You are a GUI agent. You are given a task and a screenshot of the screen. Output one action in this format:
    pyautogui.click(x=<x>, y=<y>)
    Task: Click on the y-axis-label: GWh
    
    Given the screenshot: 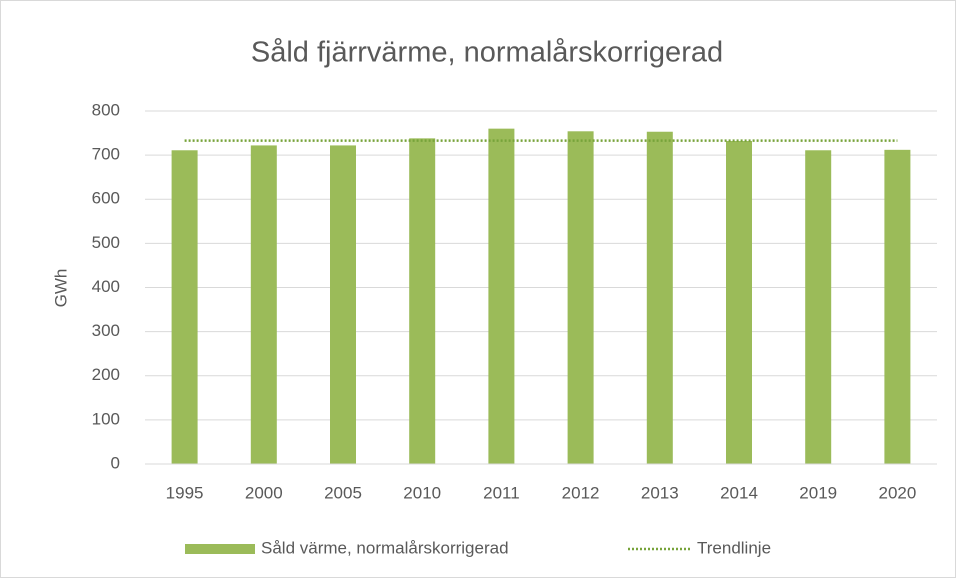 What is the action you would take?
    pyautogui.click(x=60, y=288)
    